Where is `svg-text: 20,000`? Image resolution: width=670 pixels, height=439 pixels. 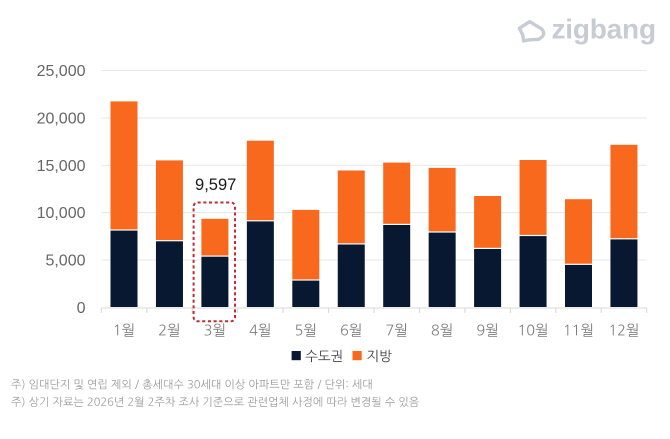 svg-text: 20,000 is located at coordinates (61, 119).